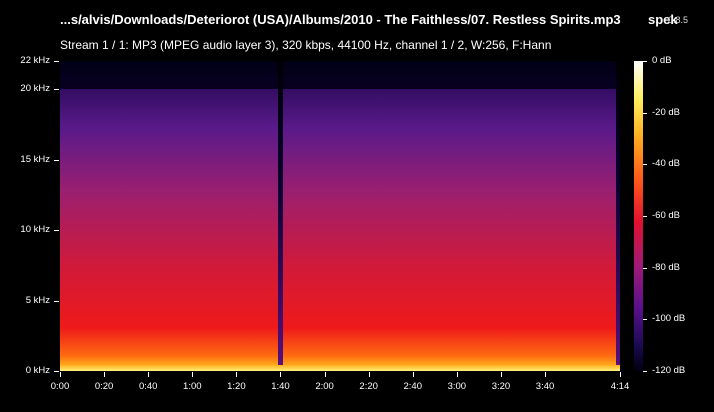 The width and height of the screenshot is (714, 412). Describe the element at coordinates (37, 300) in the screenshot. I see `y-tick-label: 5 kHz` at that location.